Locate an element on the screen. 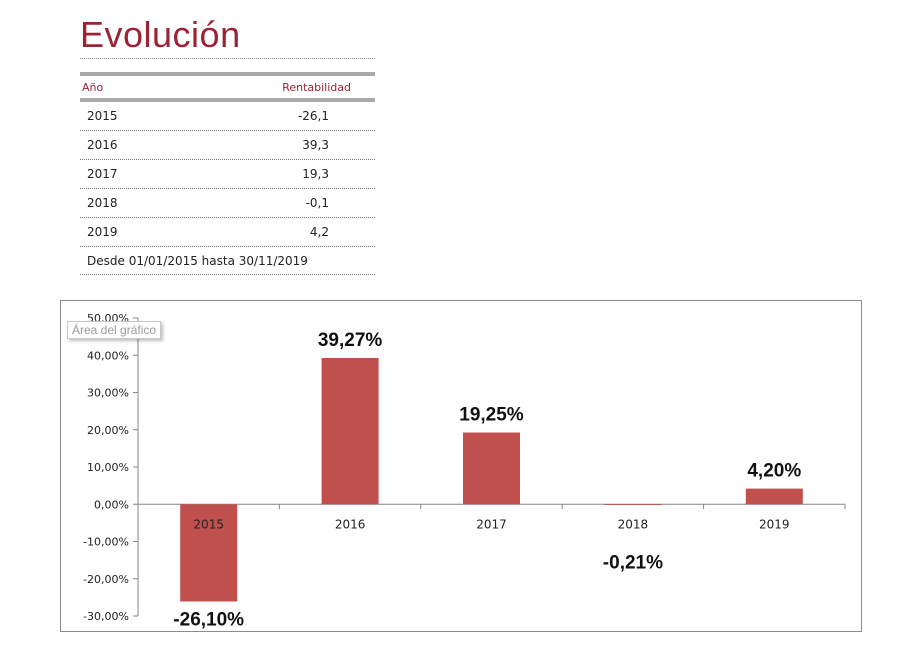 This screenshot has height=670, width=913. table-row: 2016 39,3 is located at coordinates (227, 145).